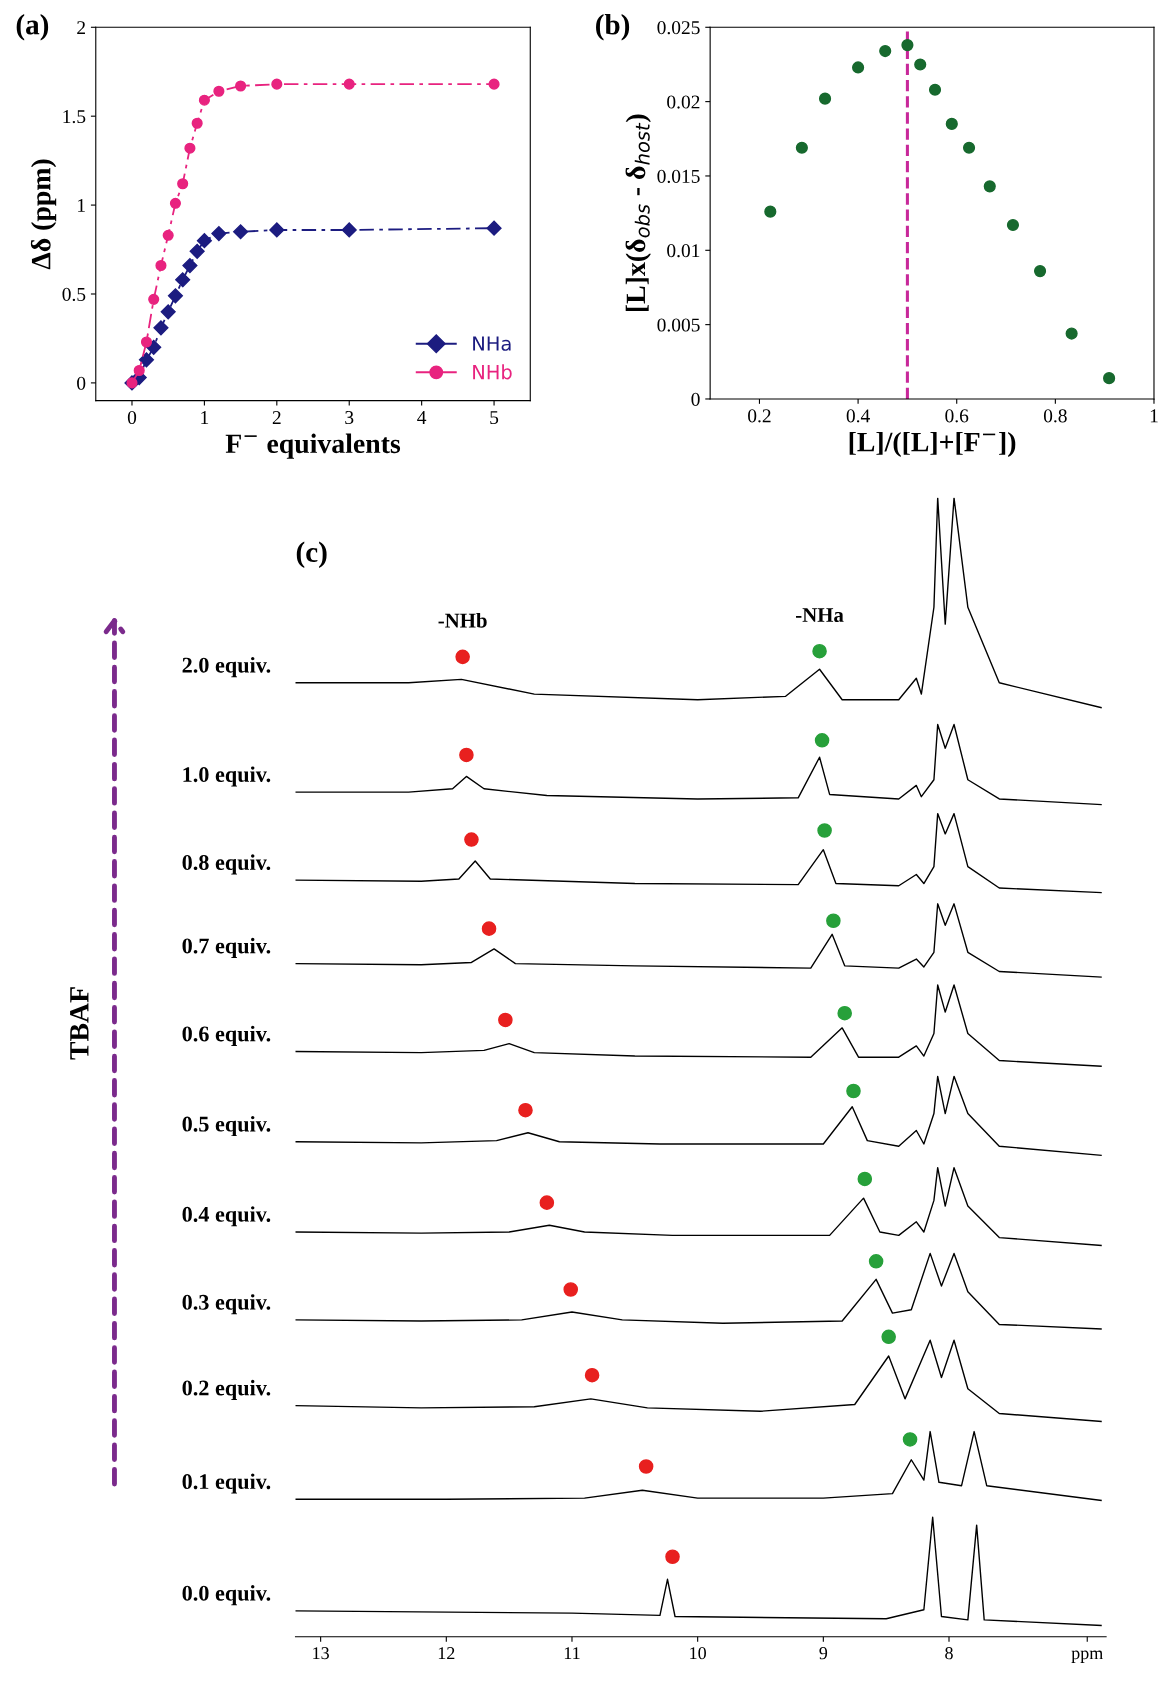 The width and height of the screenshot is (1168, 1705). What do you see at coordinates (613, 27) in the screenshot?
I see `chart-title: (b)` at bounding box center [613, 27].